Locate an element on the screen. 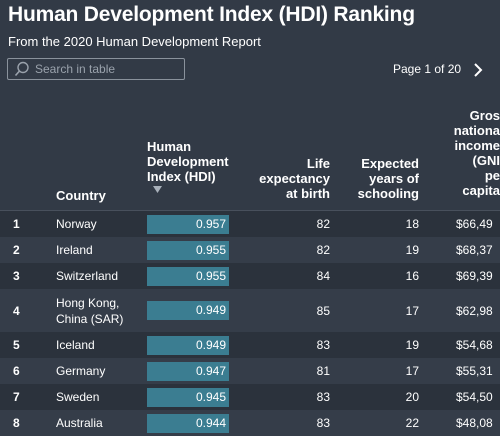 Image resolution: width=500 pixels, height=436 pixels. rank-cell: 4 is located at coordinates (16, 310).